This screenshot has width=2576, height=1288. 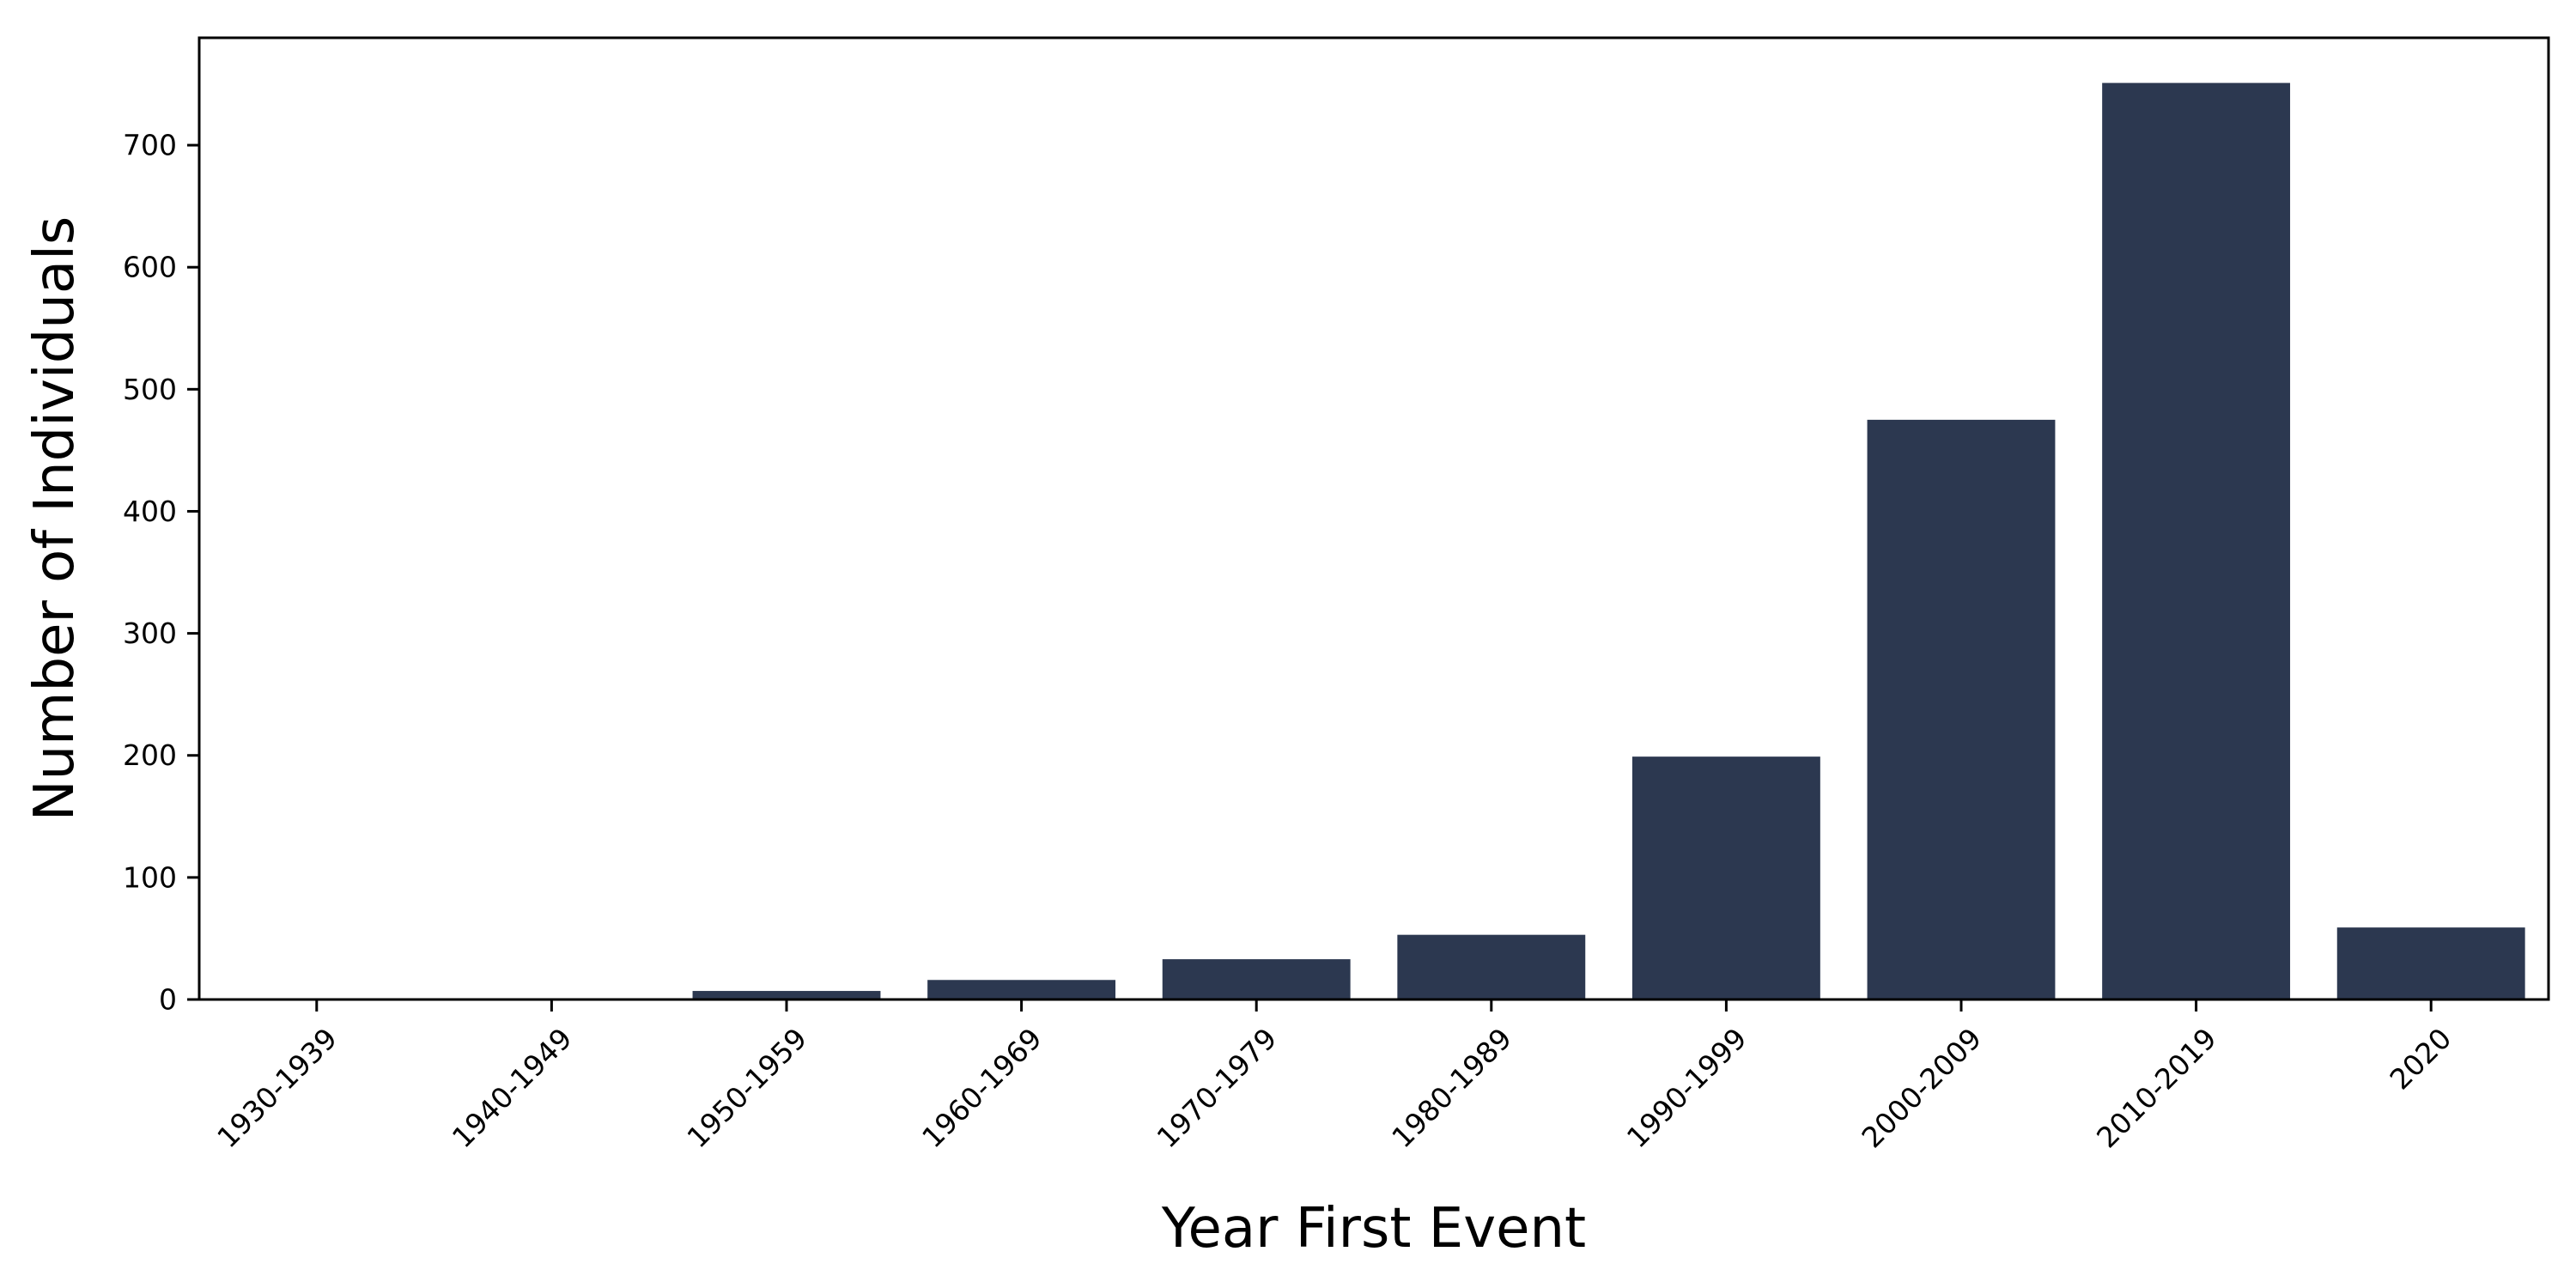 I want to click on x-tick-label: 1970-1979, so click(x=1217, y=1089).